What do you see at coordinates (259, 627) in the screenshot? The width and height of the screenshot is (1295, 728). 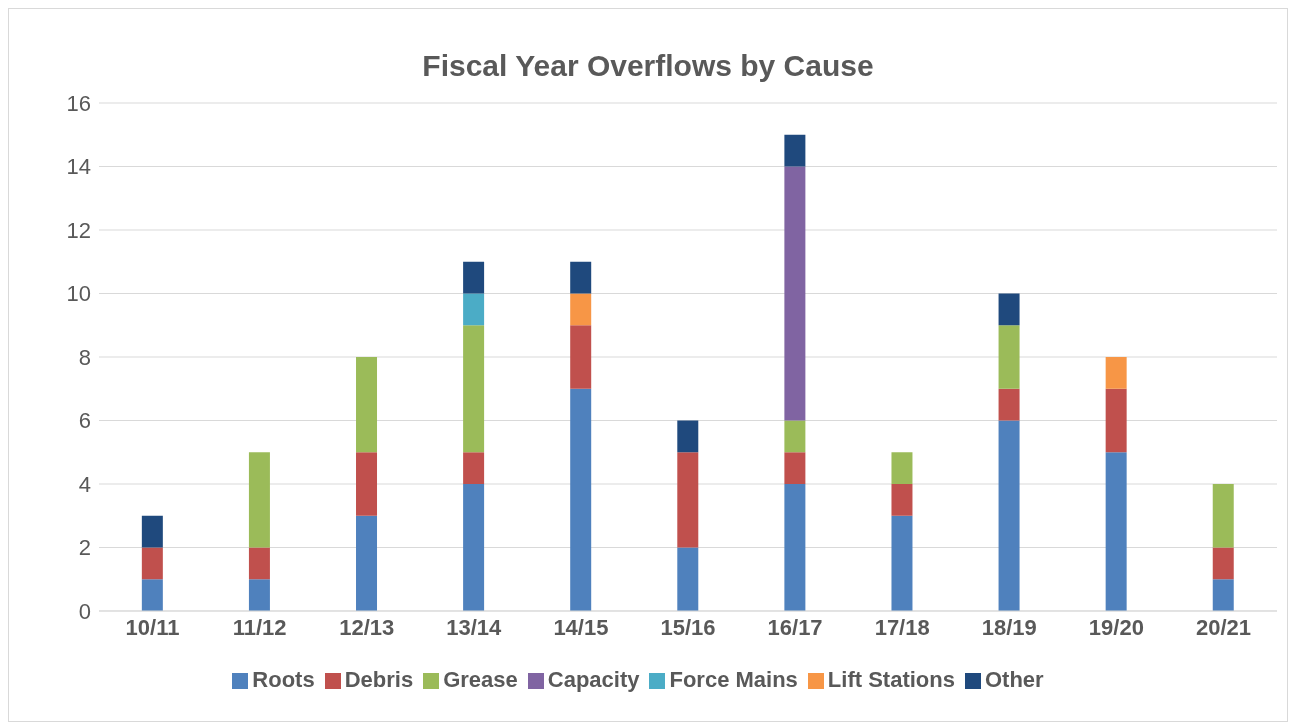 I see `x-tick-label: 11/12` at bounding box center [259, 627].